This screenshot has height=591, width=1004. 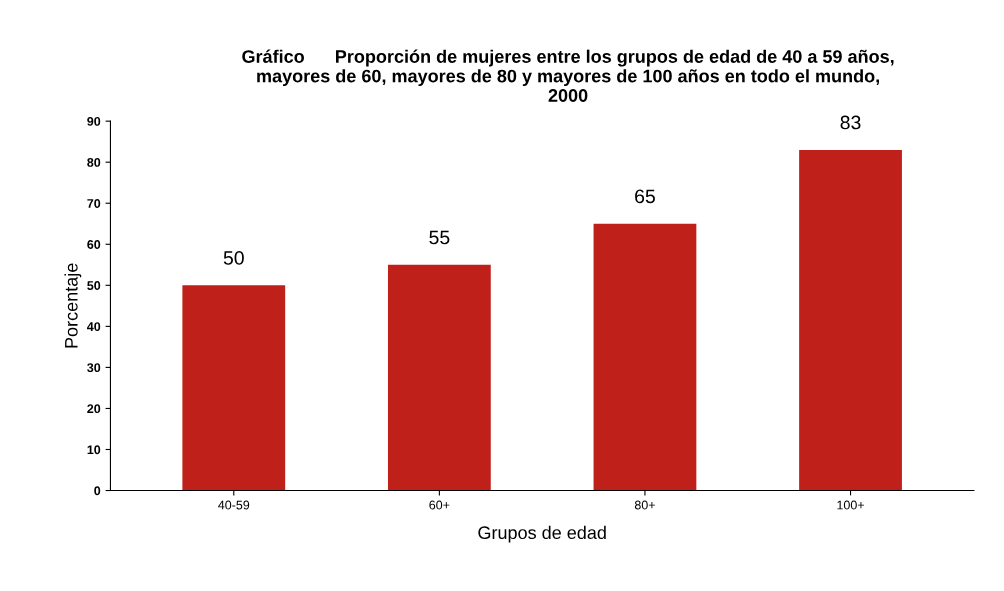 I want to click on data-label: 50, so click(x=233, y=258).